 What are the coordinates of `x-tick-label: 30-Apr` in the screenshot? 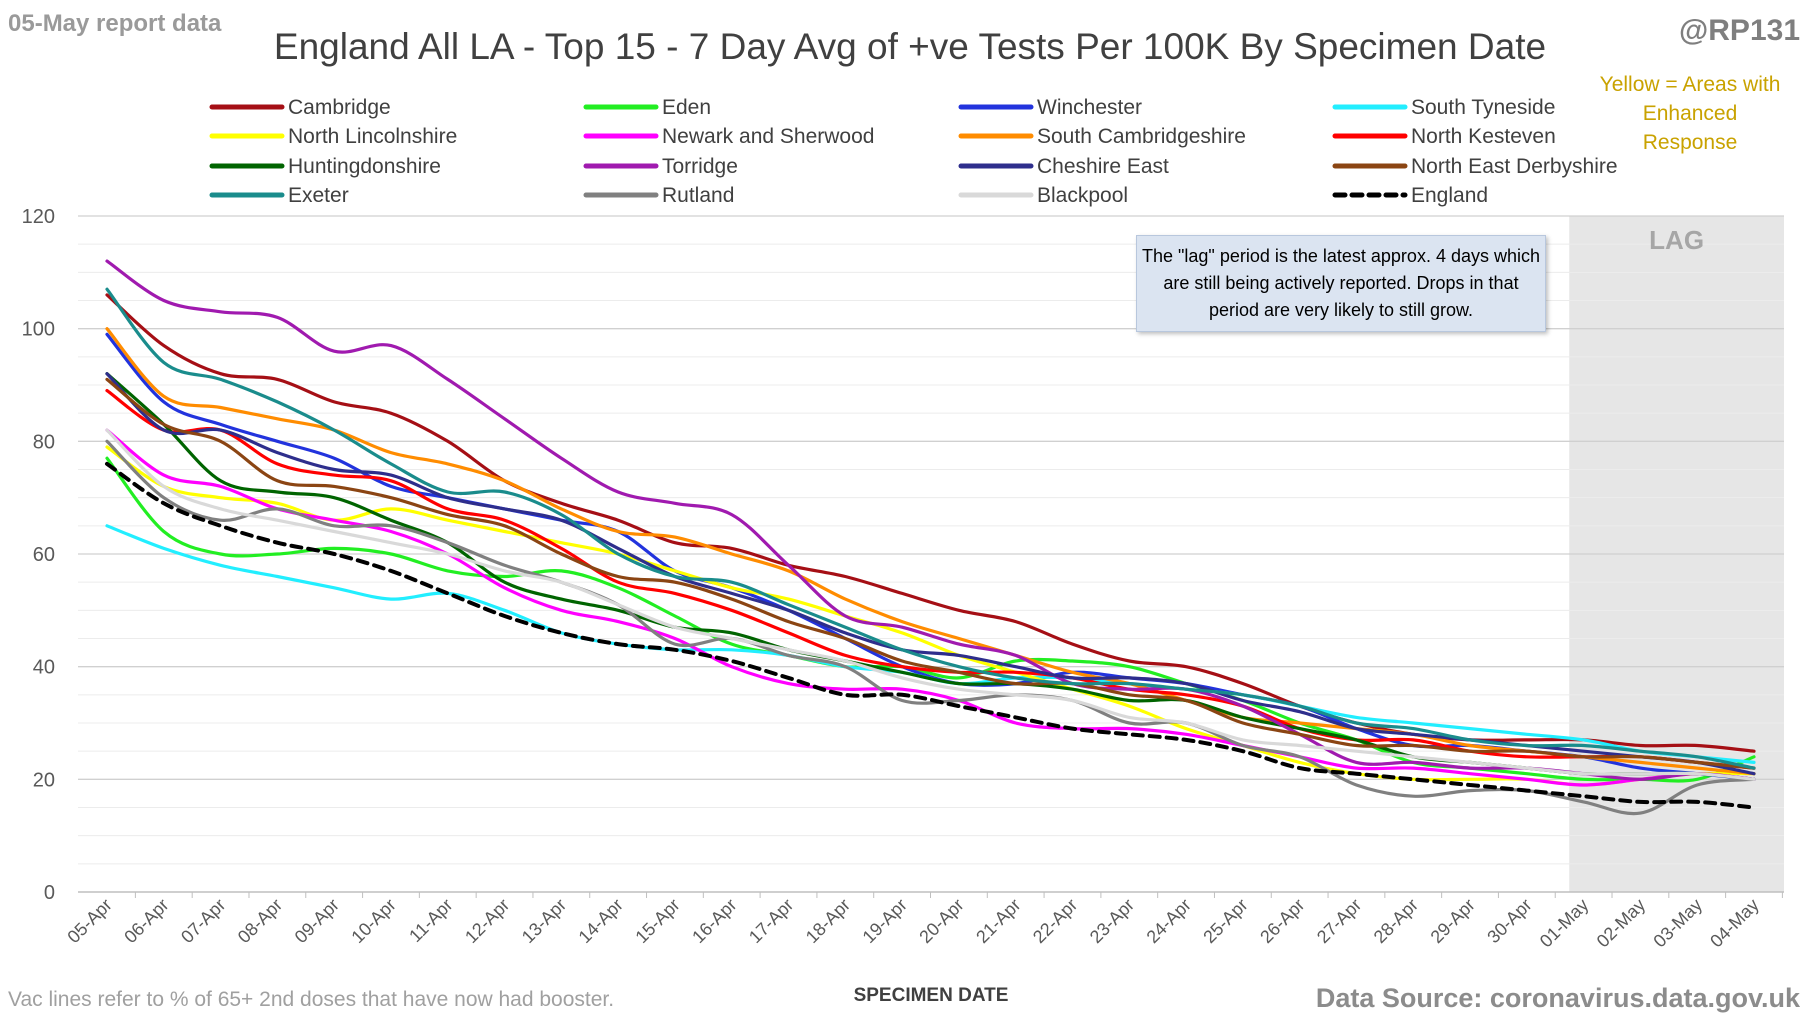 It's located at (1509, 921).